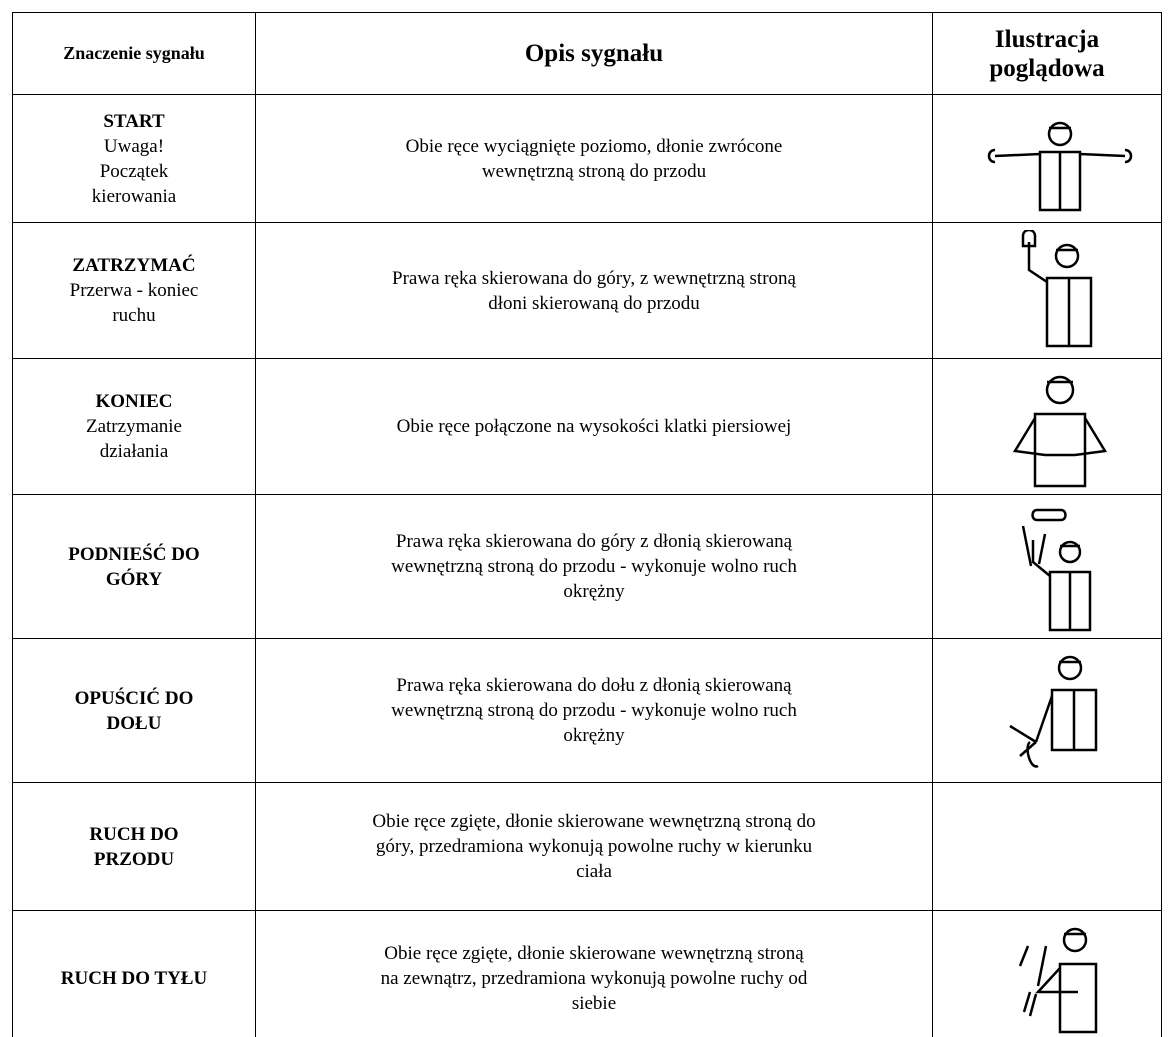  What do you see at coordinates (1047, 39) in the screenshot?
I see `header-text: Ilustracja` at bounding box center [1047, 39].